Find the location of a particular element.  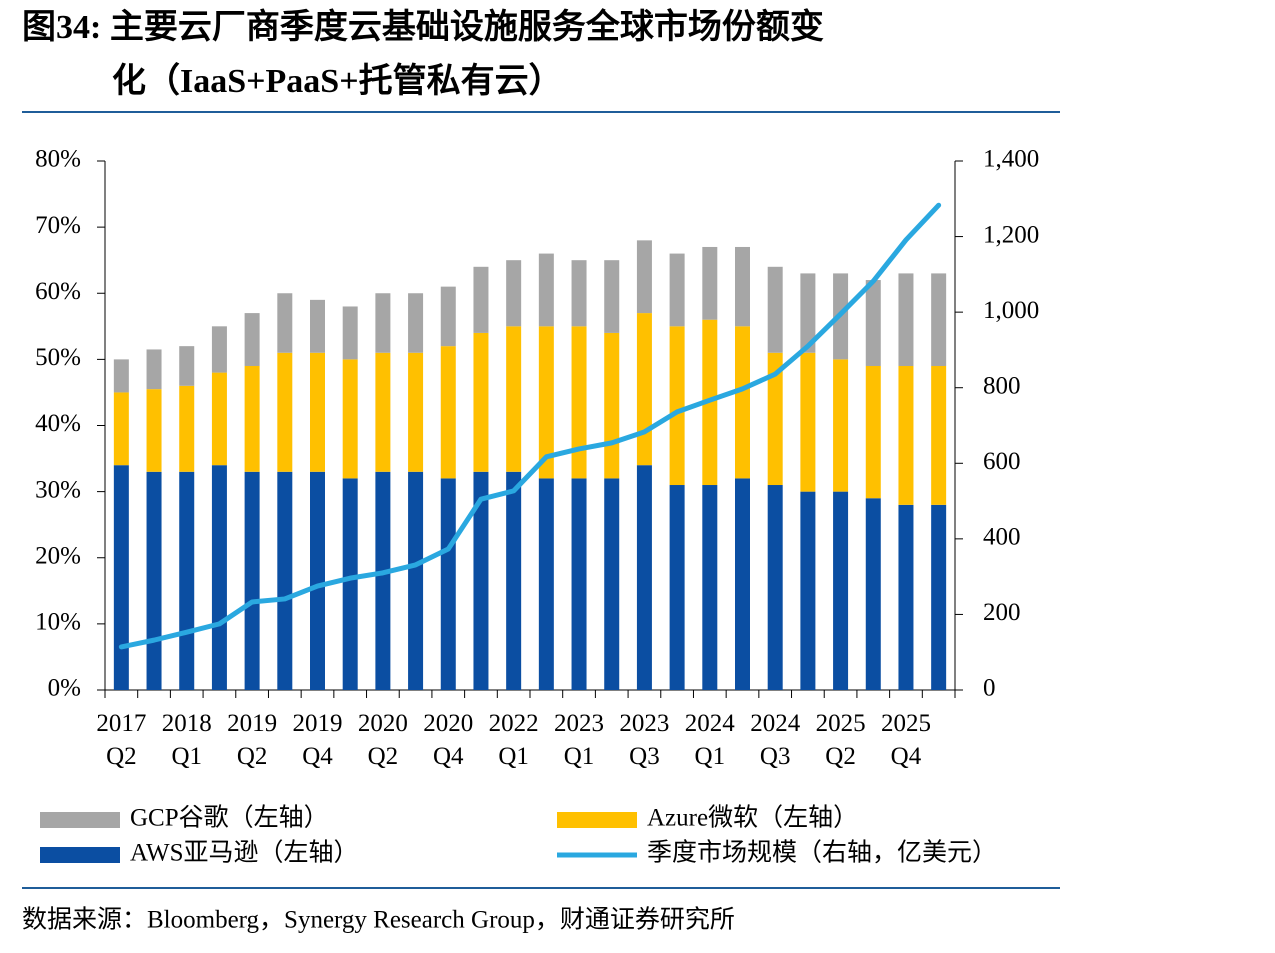

y2-tick-label: 0 is located at coordinates (989, 688).